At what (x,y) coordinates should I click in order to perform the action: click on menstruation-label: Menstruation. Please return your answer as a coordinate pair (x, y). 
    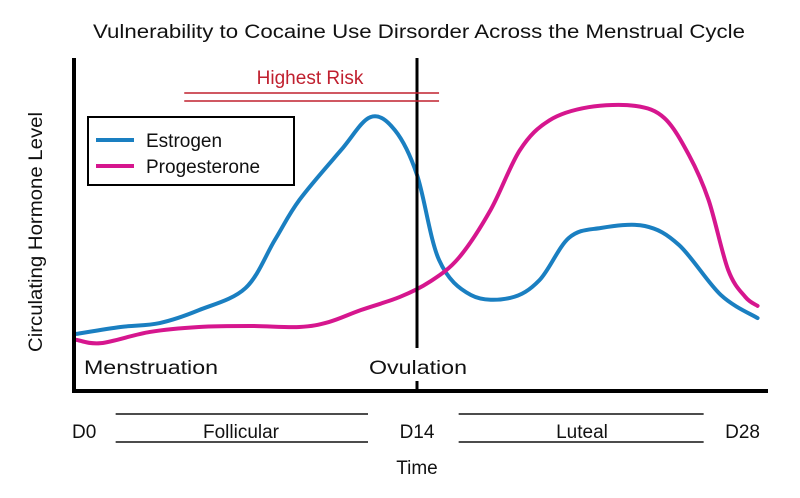
    Looking at the image, I should click on (151, 368).